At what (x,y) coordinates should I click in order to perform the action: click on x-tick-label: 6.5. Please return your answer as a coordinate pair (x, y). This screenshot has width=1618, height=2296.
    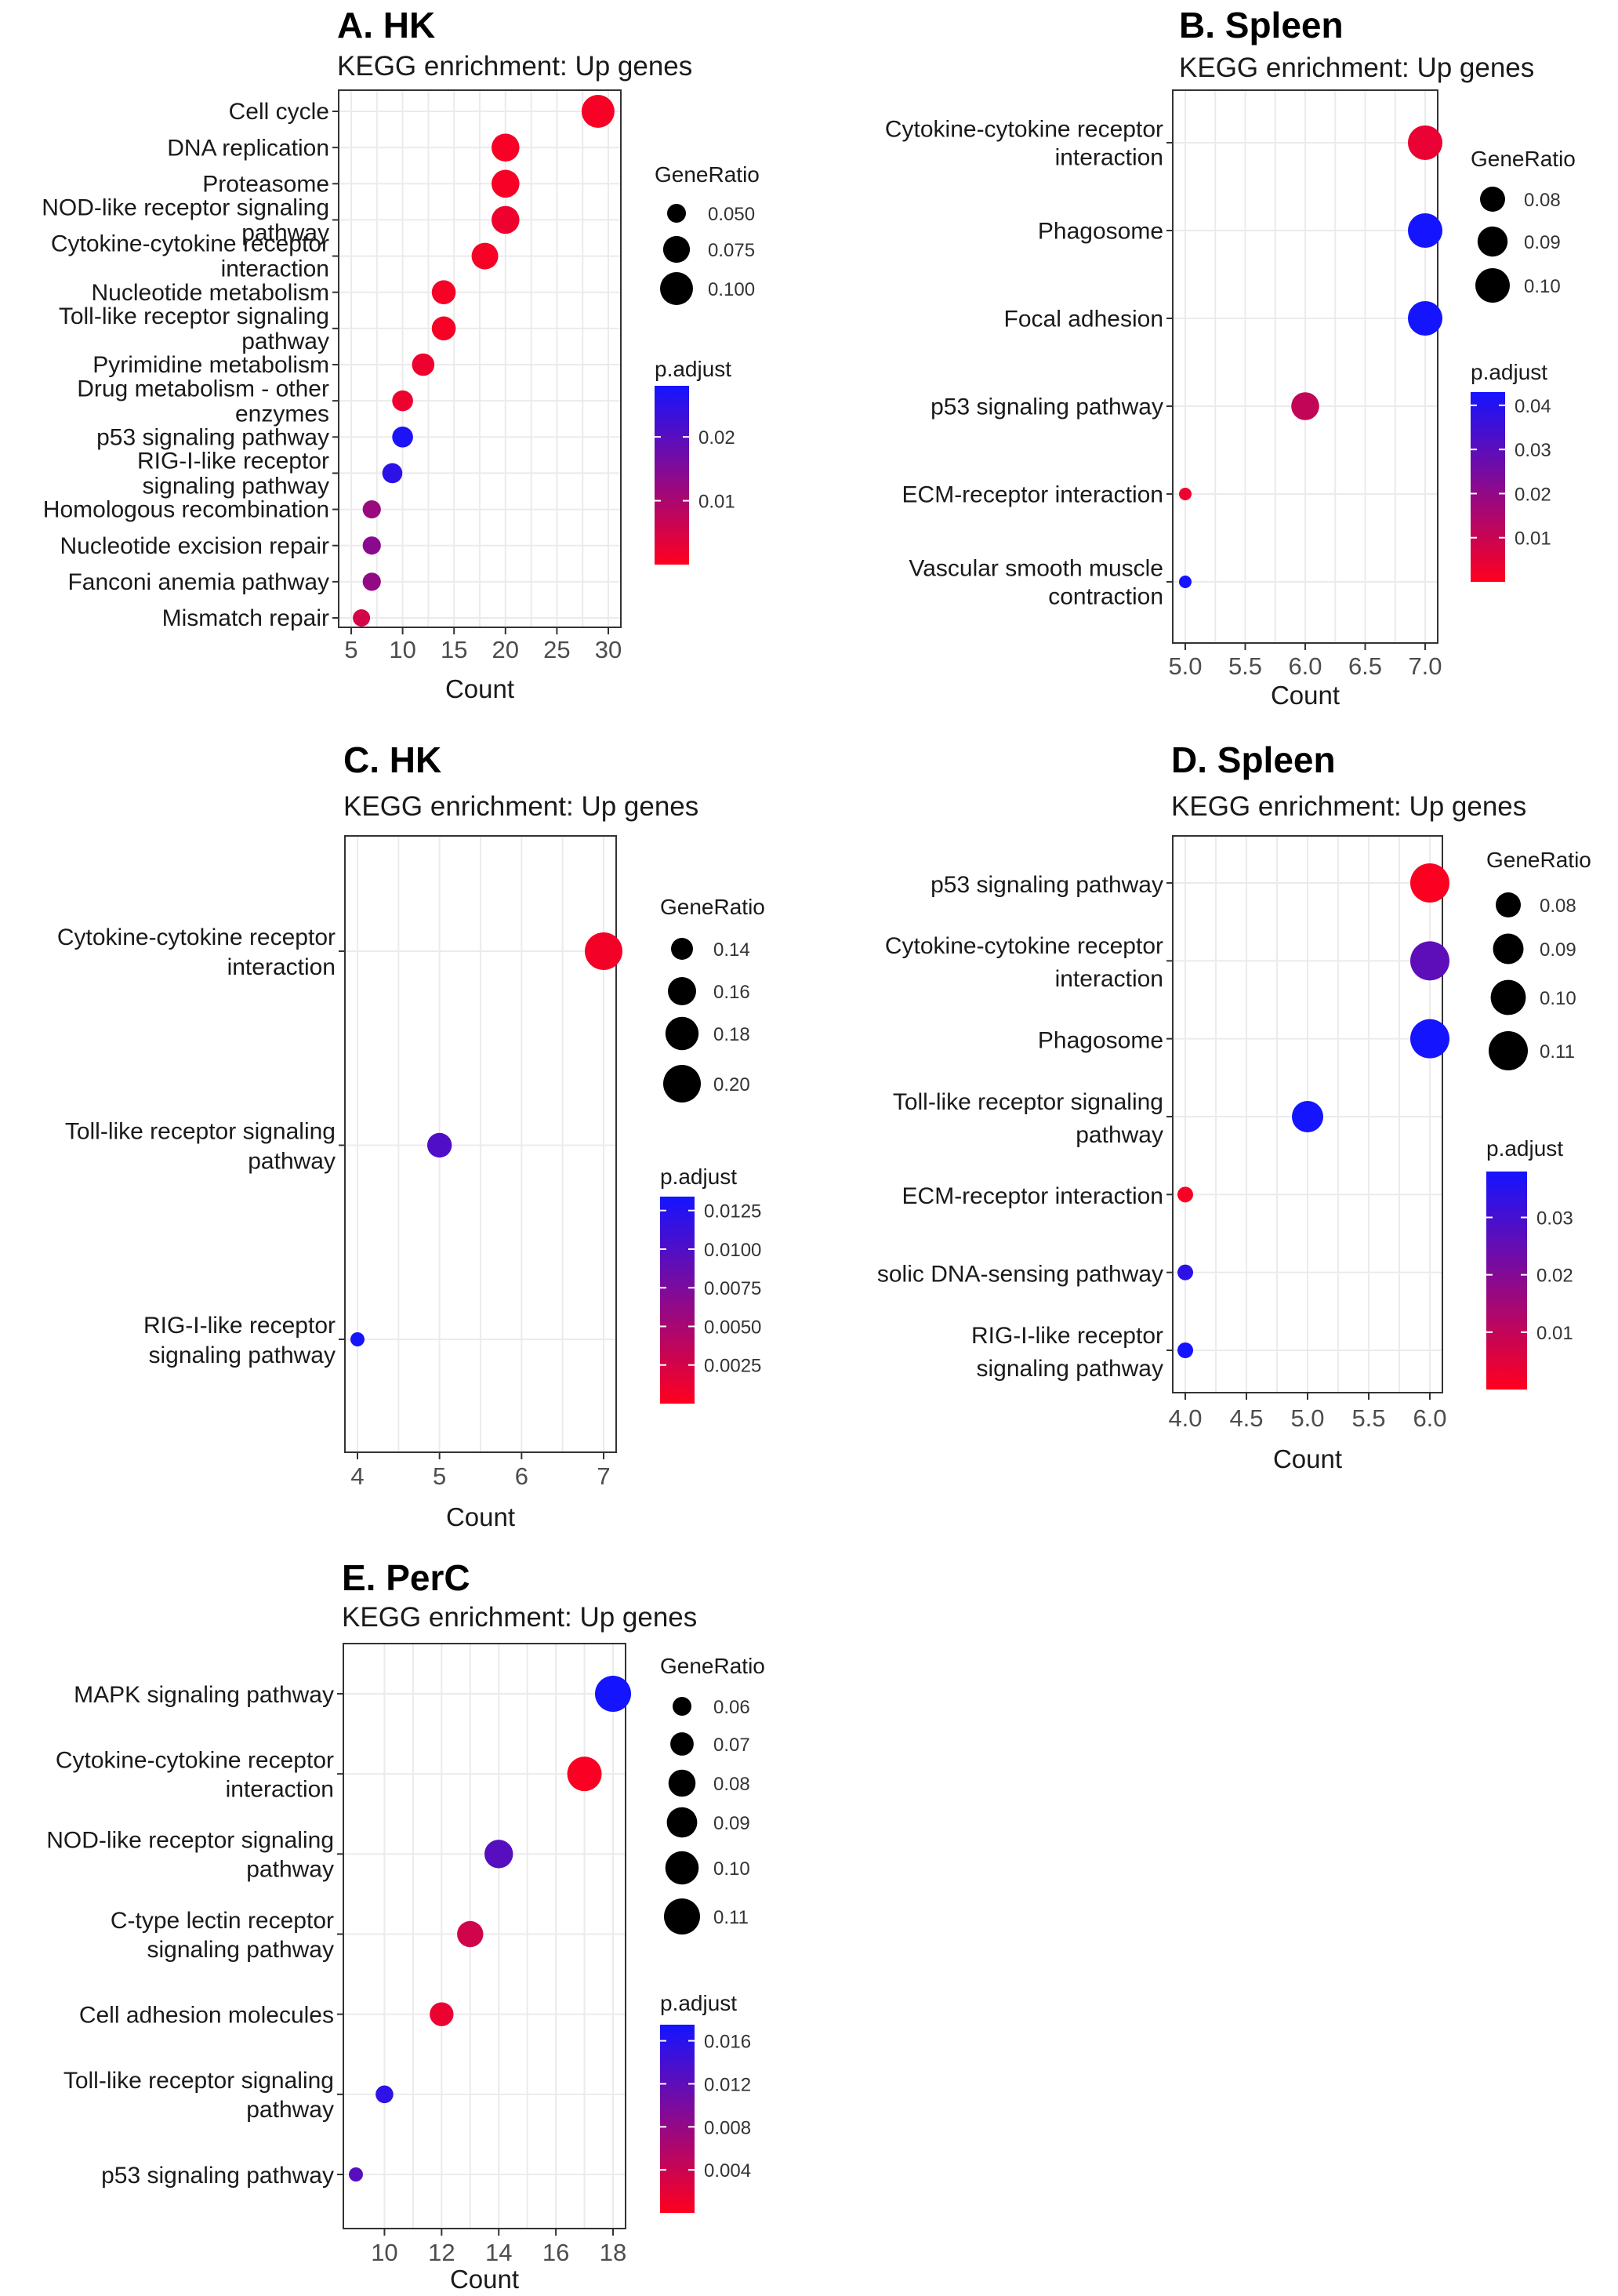
    Looking at the image, I should click on (1365, 666).